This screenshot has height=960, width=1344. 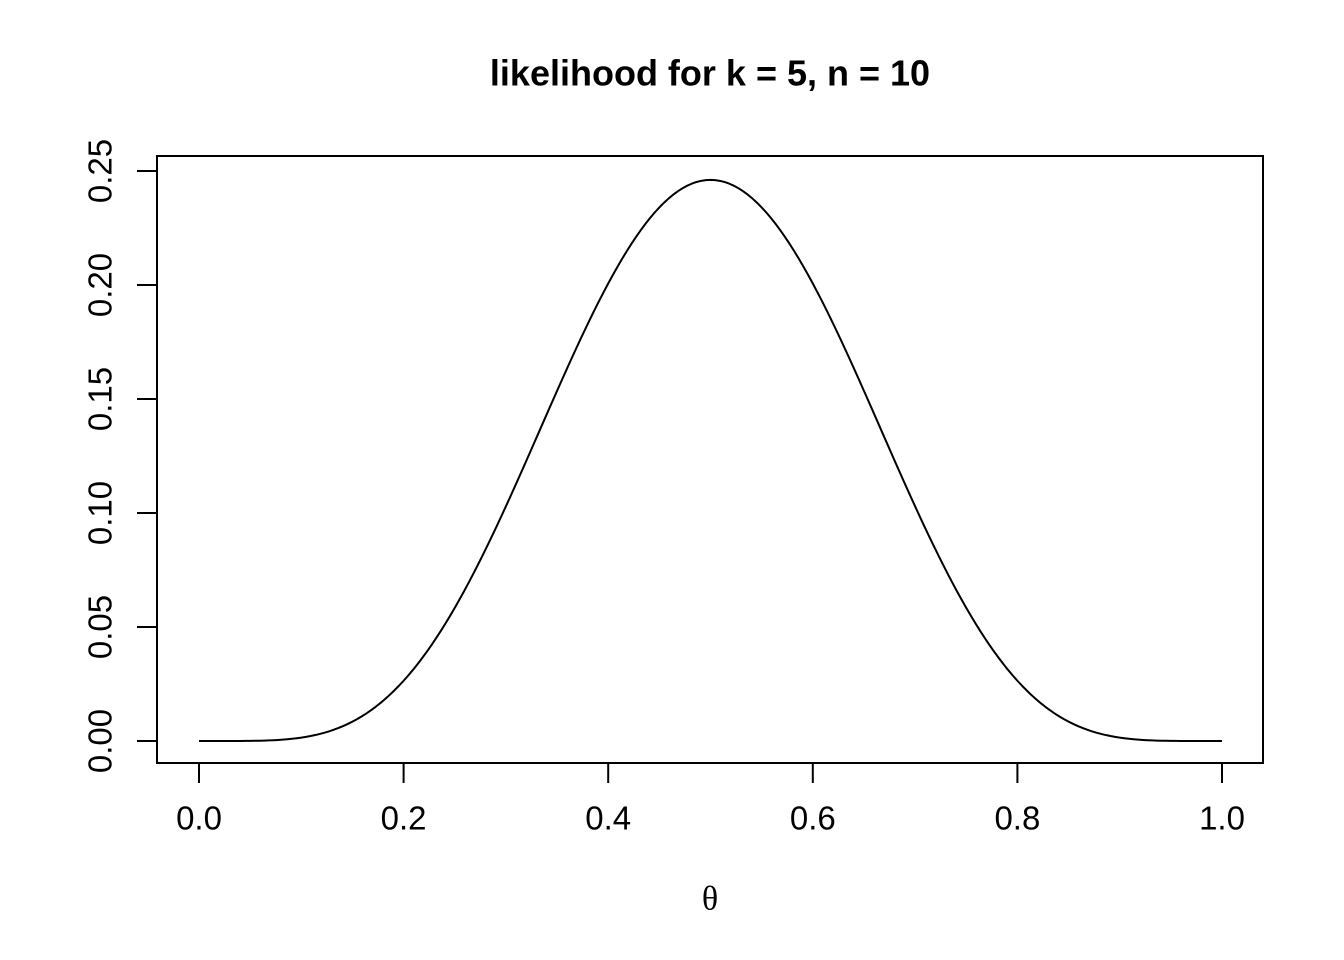 What do you see at coordinates (1222, 818) in the screenshot?
I see `x-tick-label: 1.0` at bounding box center [1222, 818].